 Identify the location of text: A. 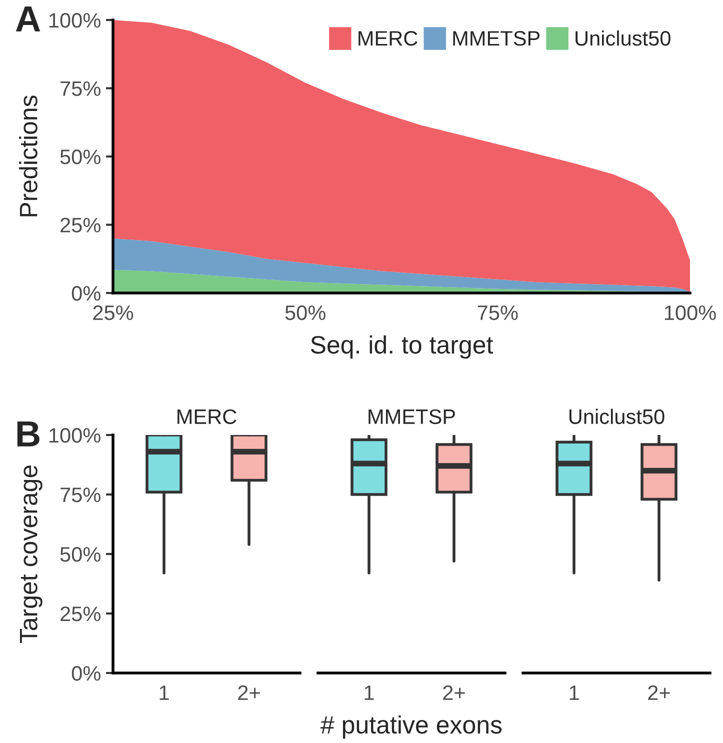
(28, 19).